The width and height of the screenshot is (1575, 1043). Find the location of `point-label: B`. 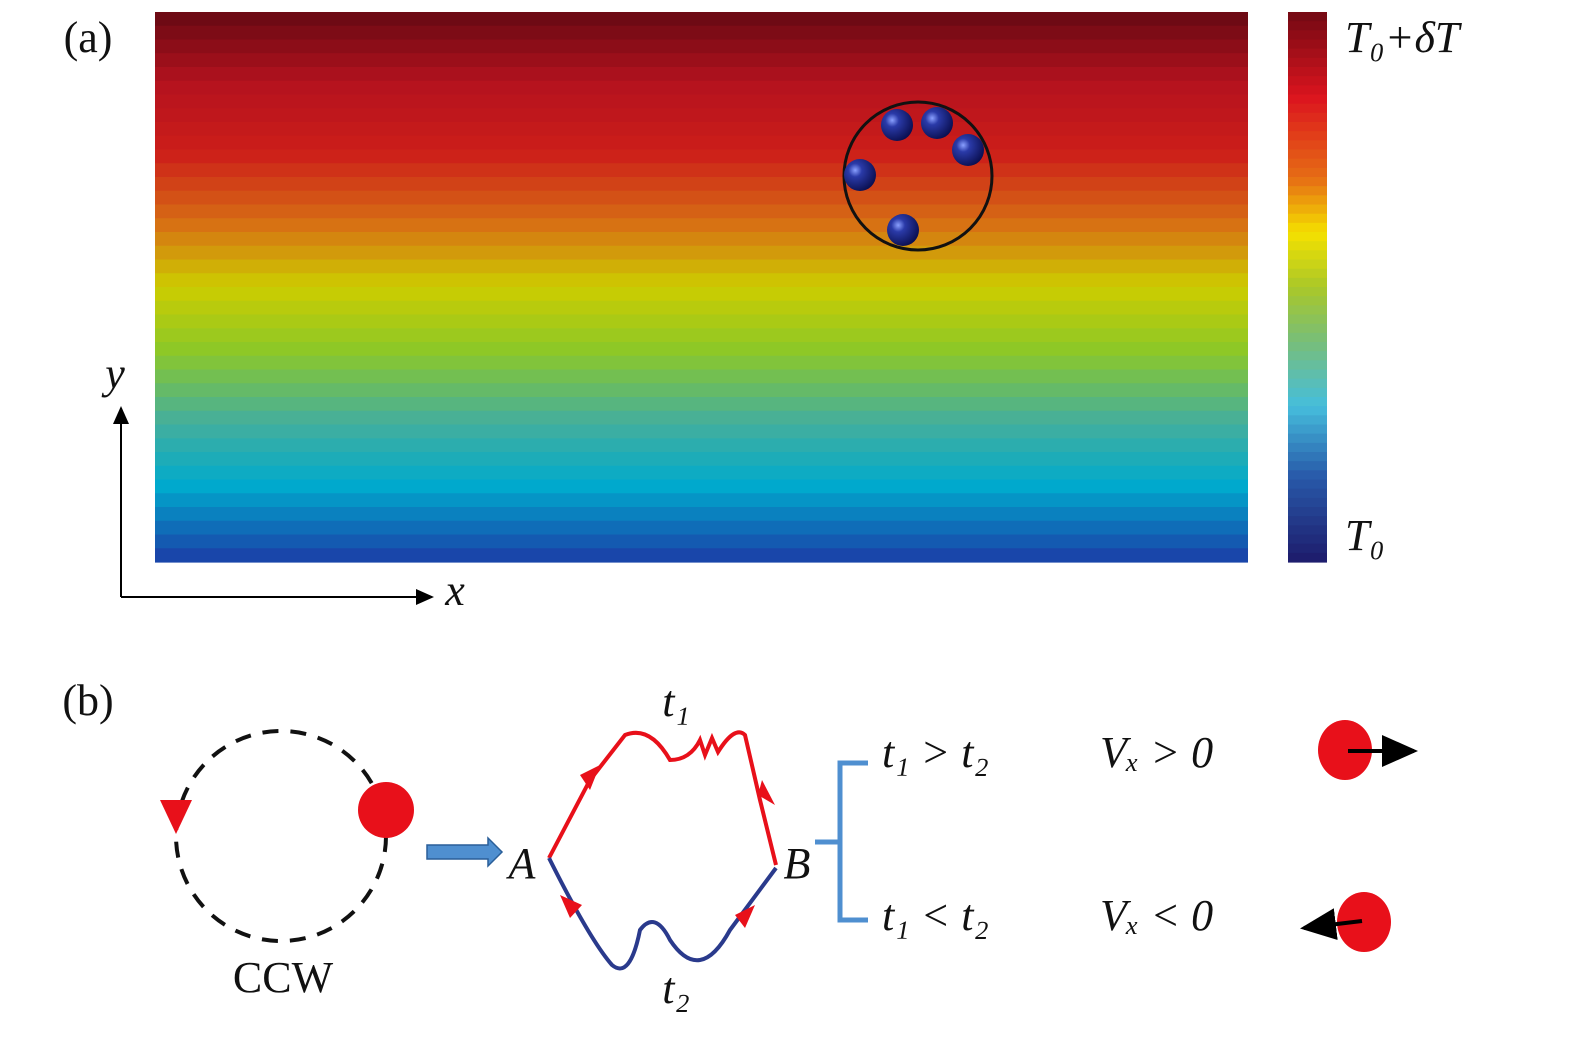

point-label: B is located at coordinates (797, 863).